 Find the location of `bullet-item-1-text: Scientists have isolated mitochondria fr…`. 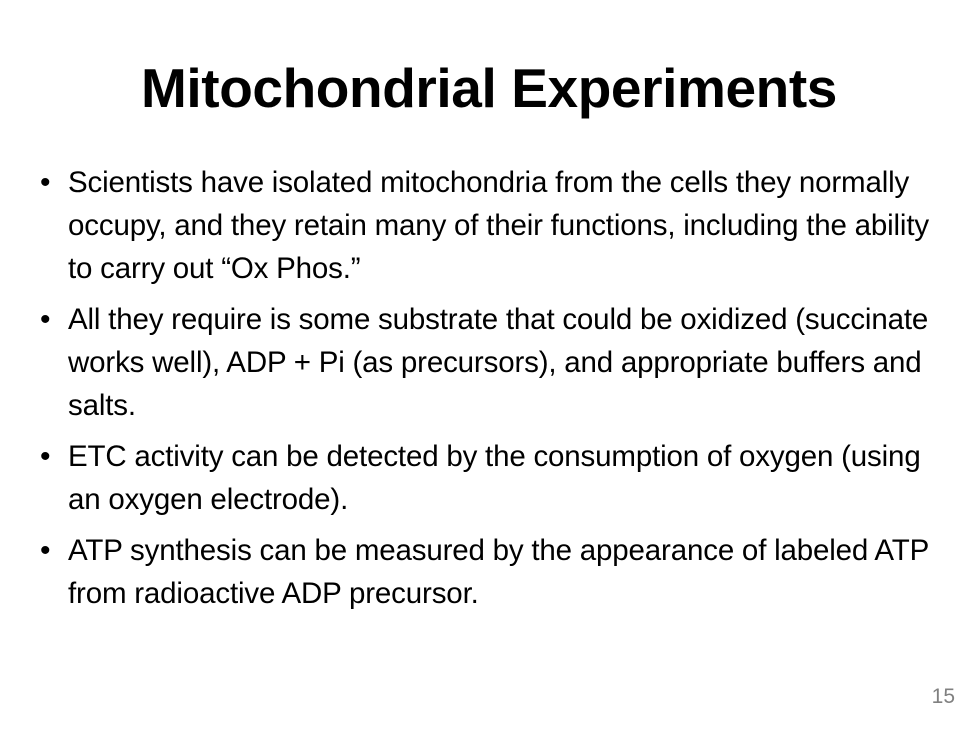

bullet-item-1-text: Scientists have isolated mitochondria fr… is located at coordinates (498, 225).